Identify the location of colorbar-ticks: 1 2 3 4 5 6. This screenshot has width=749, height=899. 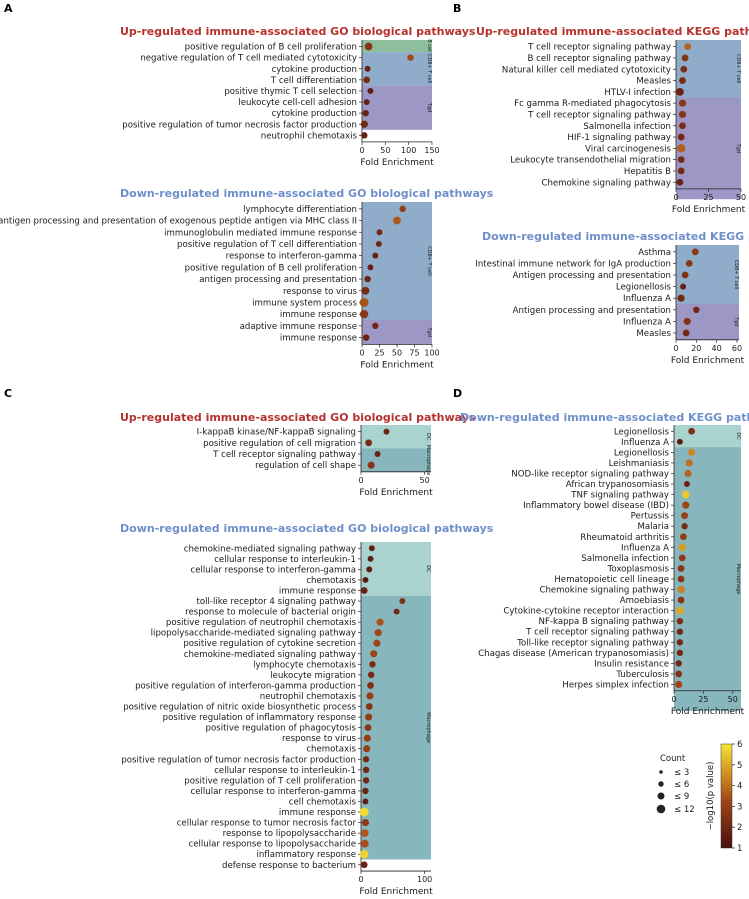
(737, 797).